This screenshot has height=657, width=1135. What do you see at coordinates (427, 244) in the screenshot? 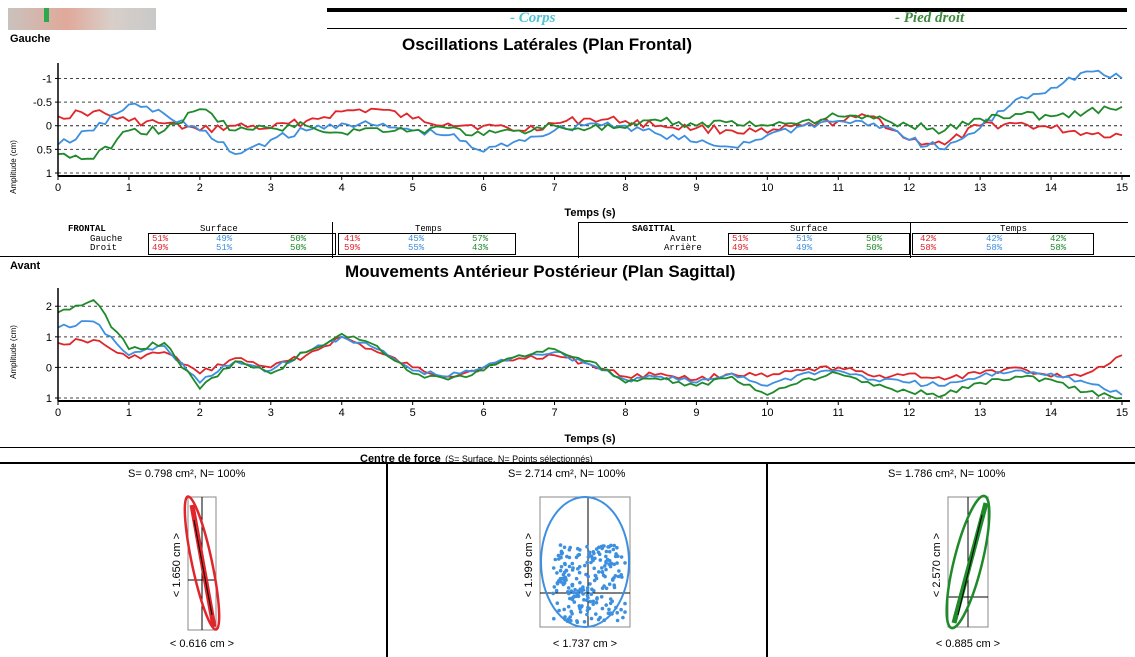
I see `frontal-temps-box` at bounding box center [427, 244].